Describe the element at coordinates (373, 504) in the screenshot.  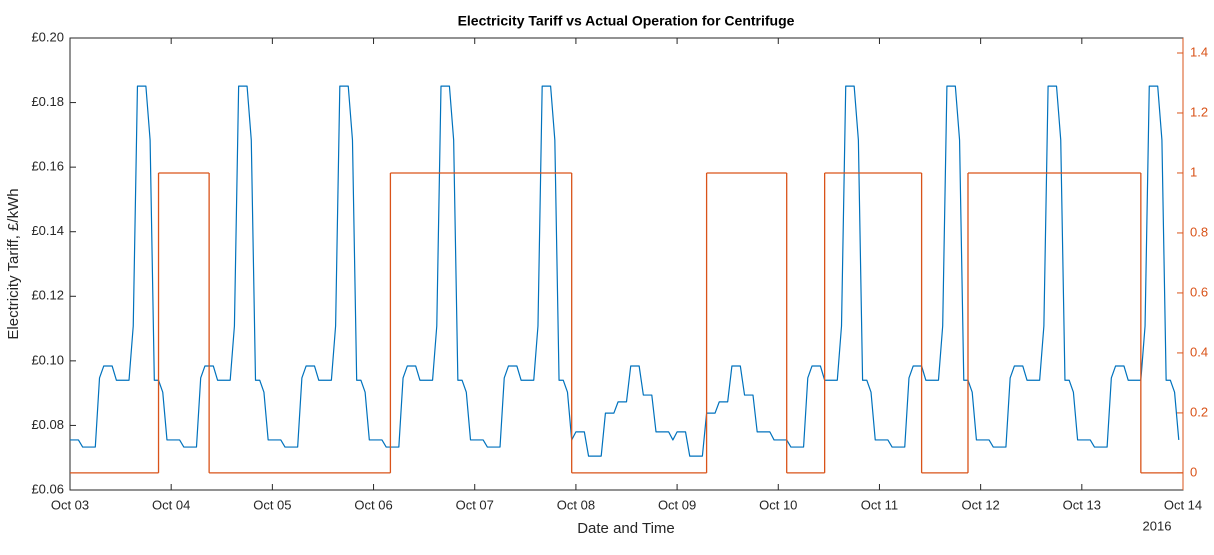
I see `x-tick-label: Oct 06` at that location.